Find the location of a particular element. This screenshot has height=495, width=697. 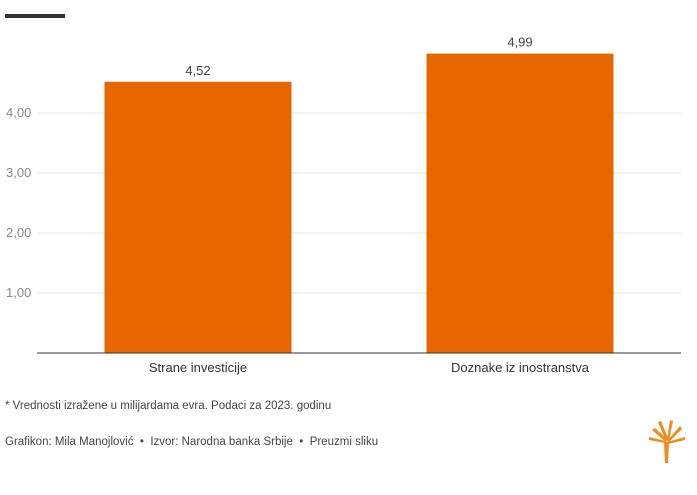

y-tick-label: 3,00 is located at coordinates (18, 172).